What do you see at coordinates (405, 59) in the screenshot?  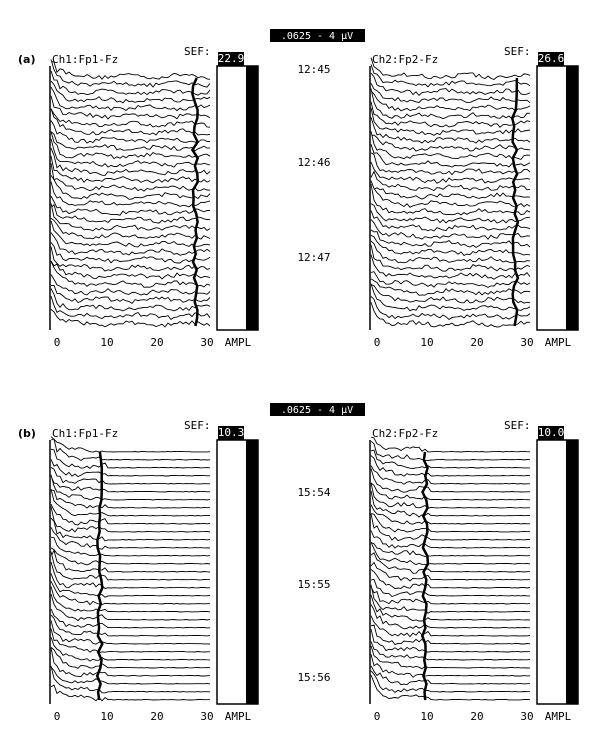 I see `channel-name: Ch2:Fp2-Fz` at bounding box center [405, 59].